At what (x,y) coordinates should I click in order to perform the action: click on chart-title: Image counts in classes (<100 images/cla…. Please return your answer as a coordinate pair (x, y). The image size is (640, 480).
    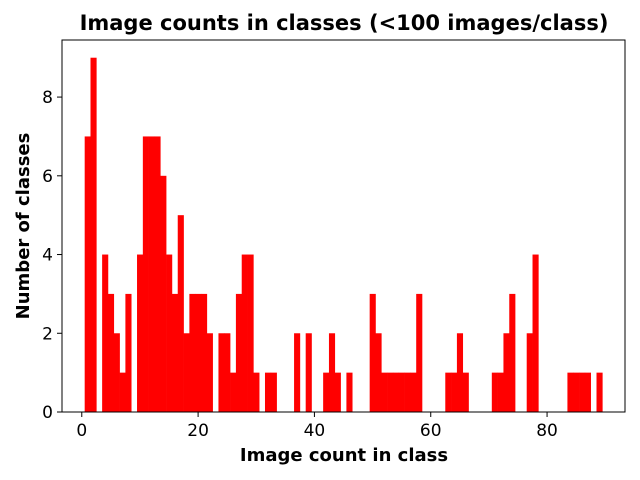
    Looking at the image, I should click on (344, 23).